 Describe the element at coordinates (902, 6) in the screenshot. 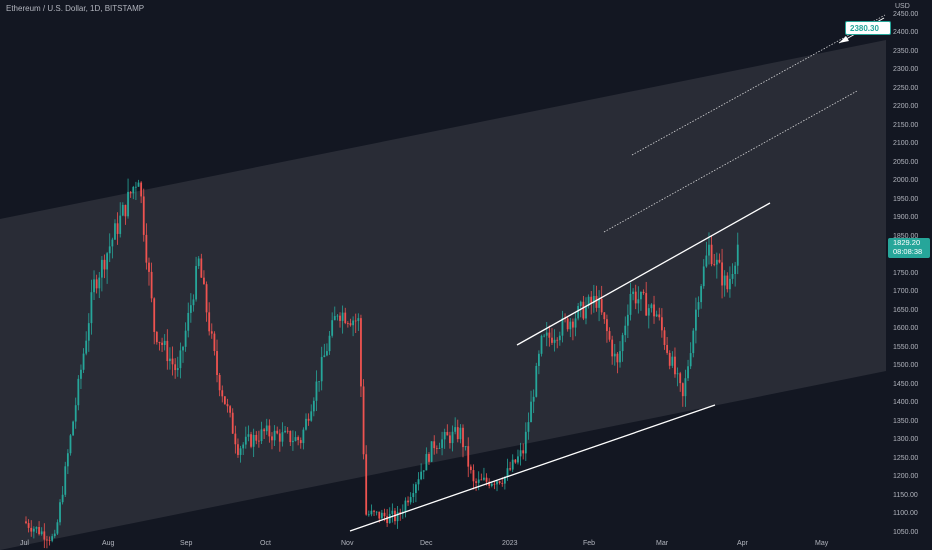

I see `currency-label: USD` at that location.